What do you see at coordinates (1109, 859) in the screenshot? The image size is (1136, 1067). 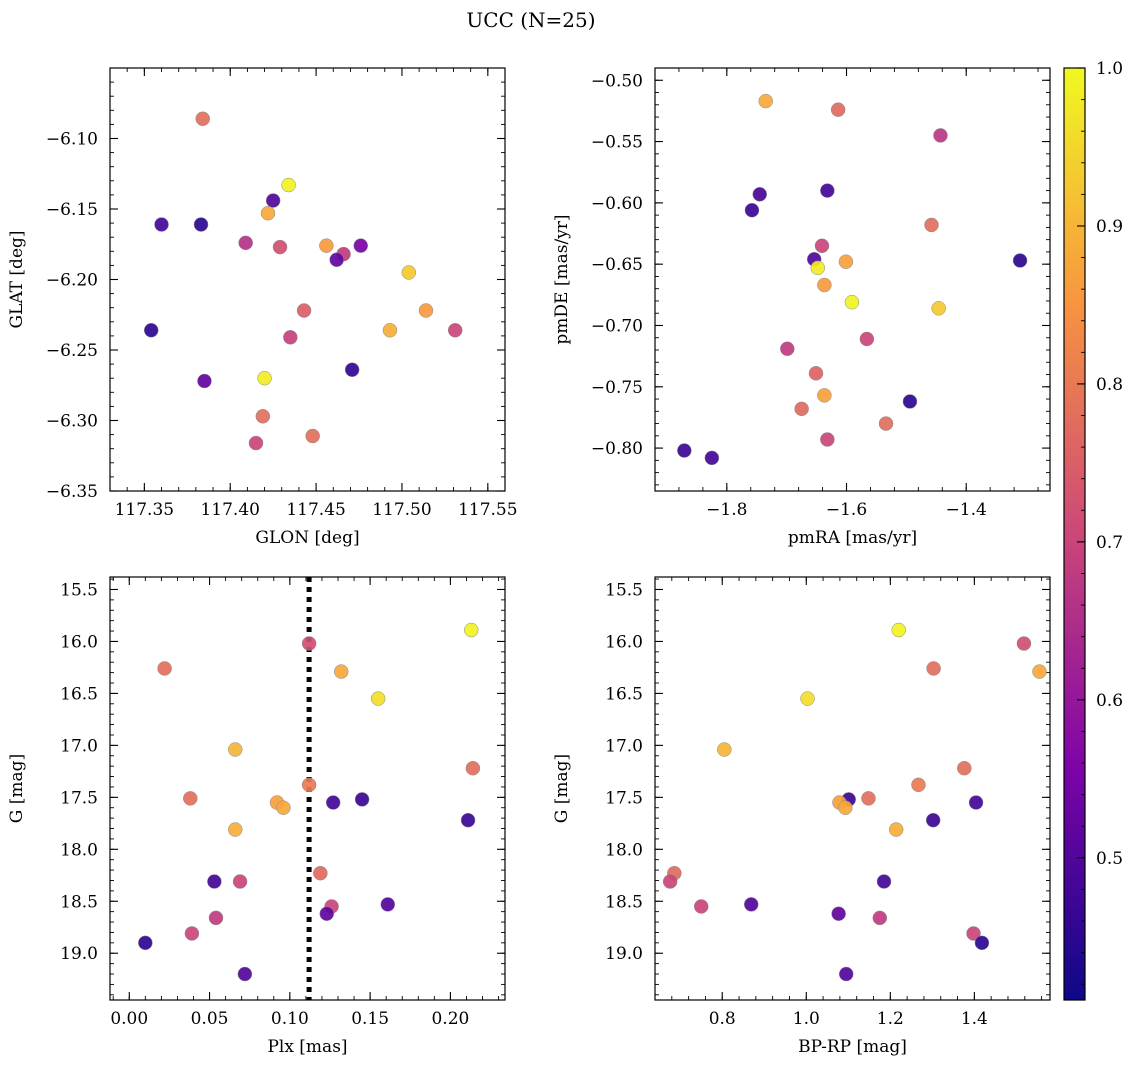 I see `colorbar-tick-label: 0.5` at bounding box center [1109, 859].